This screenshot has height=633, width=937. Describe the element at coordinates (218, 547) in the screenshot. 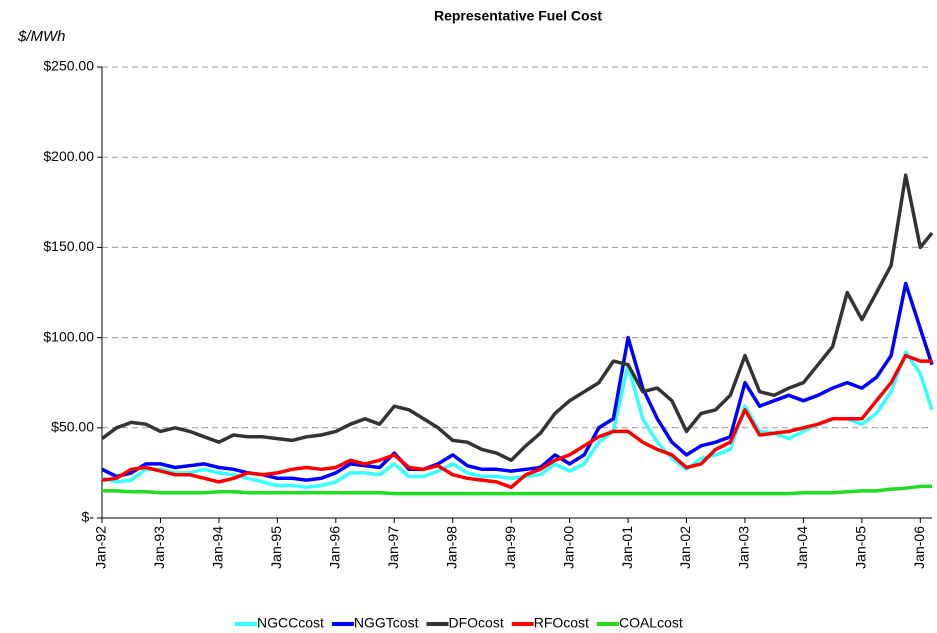

I see `x-tick-label: Jan-94` at that location.